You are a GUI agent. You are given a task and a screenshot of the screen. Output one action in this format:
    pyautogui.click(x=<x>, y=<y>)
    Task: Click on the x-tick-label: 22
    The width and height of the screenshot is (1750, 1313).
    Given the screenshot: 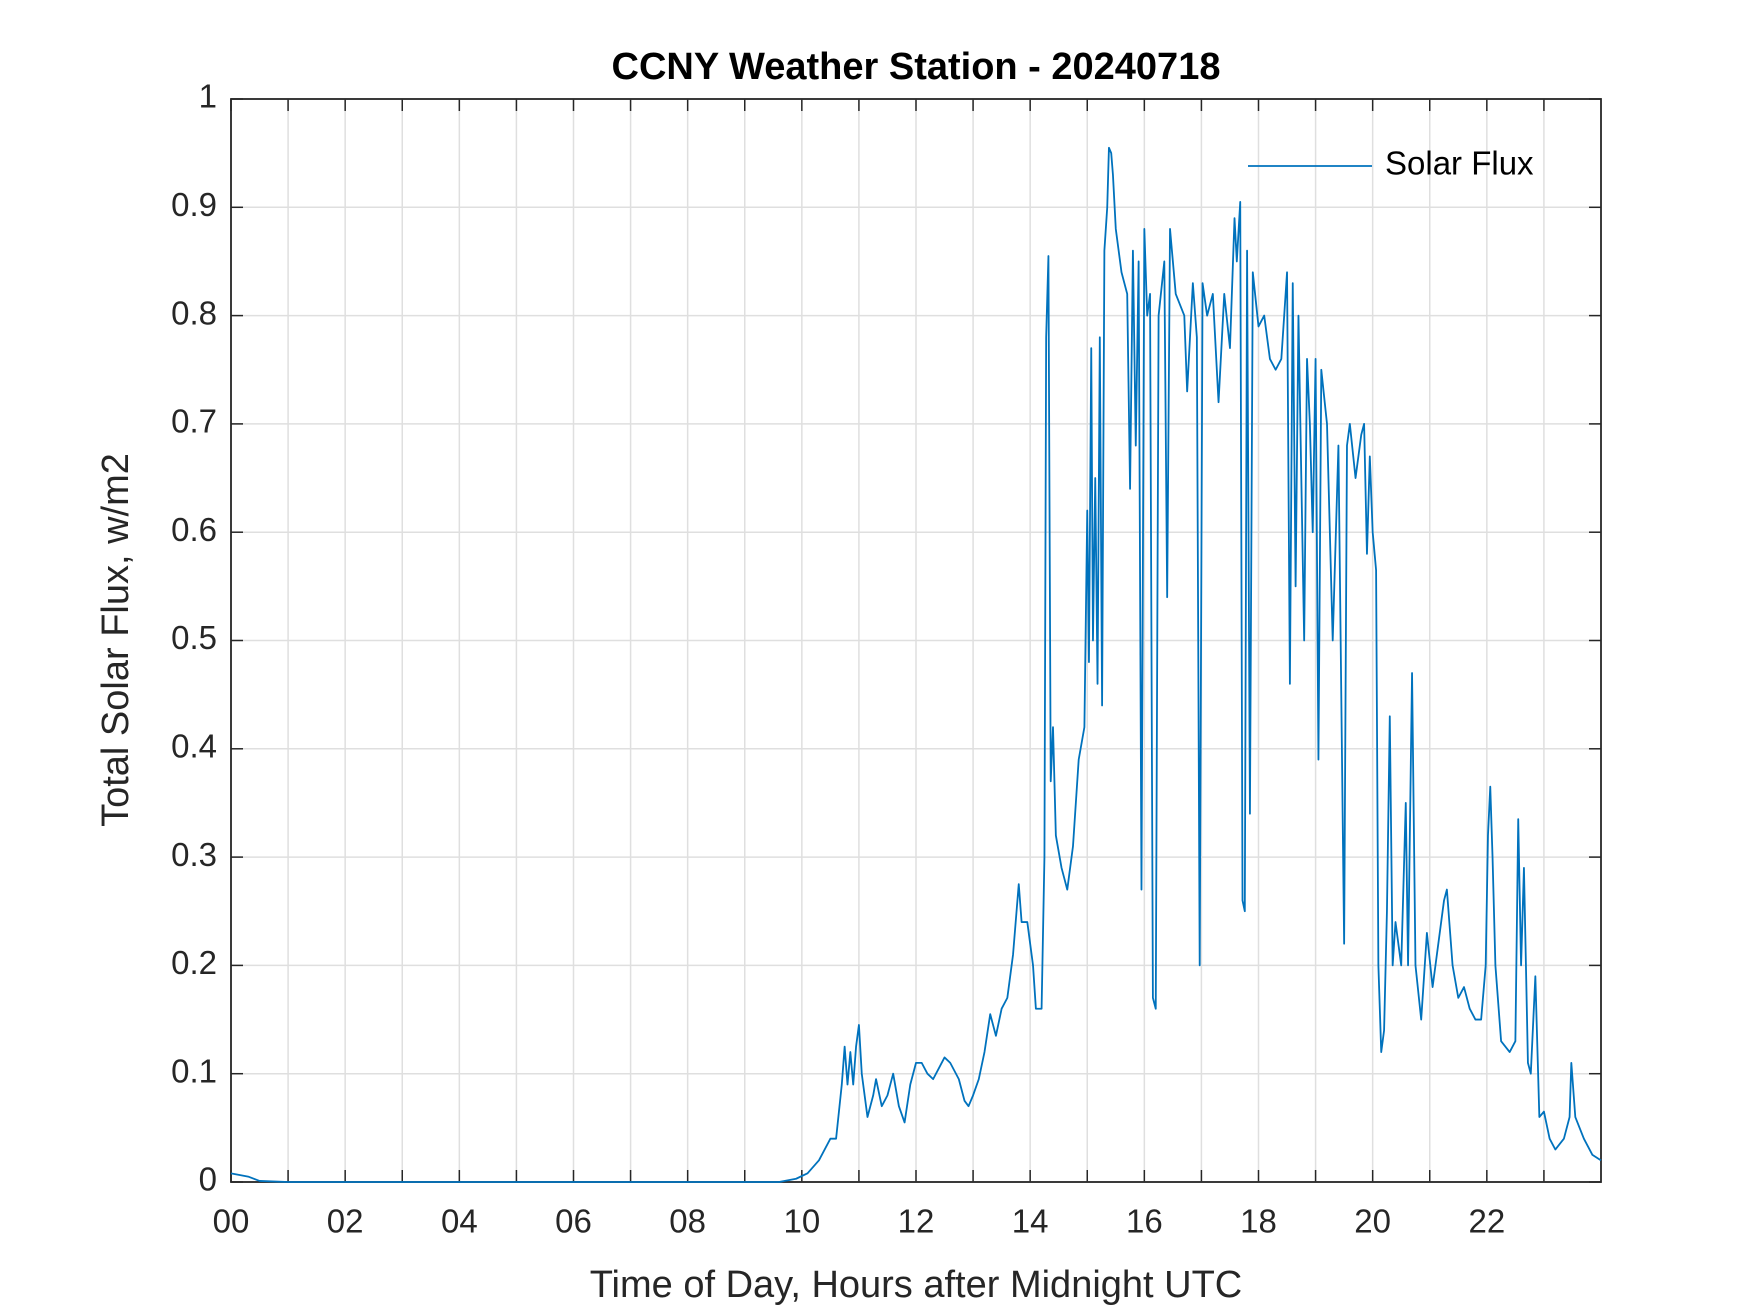 What is the action you would take?
    pyautogui.click(x=1486, y=1221)
    